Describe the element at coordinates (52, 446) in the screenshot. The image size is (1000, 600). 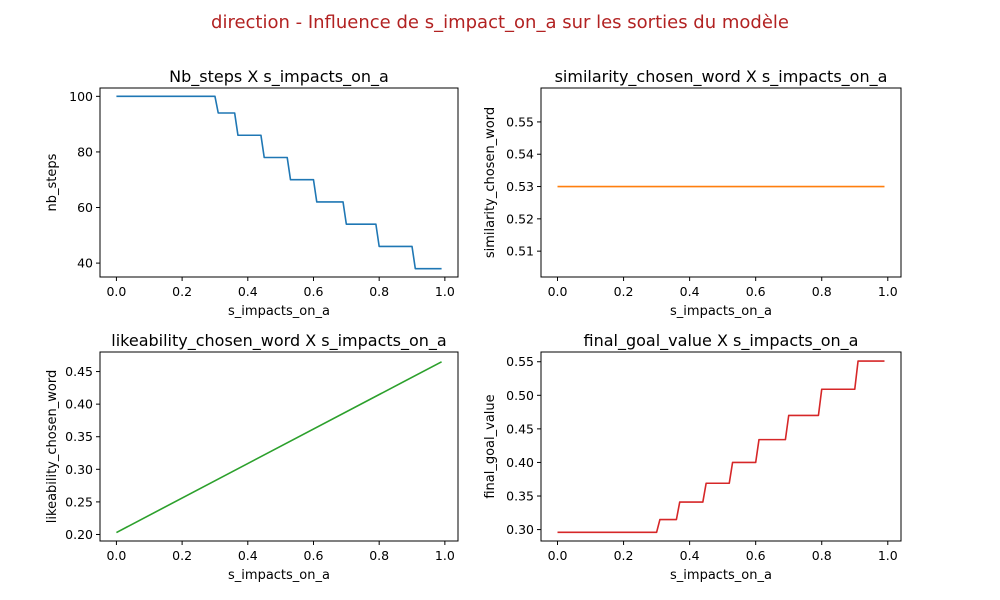
I see `y-axis-label: likeability_chosen_word` at that location.